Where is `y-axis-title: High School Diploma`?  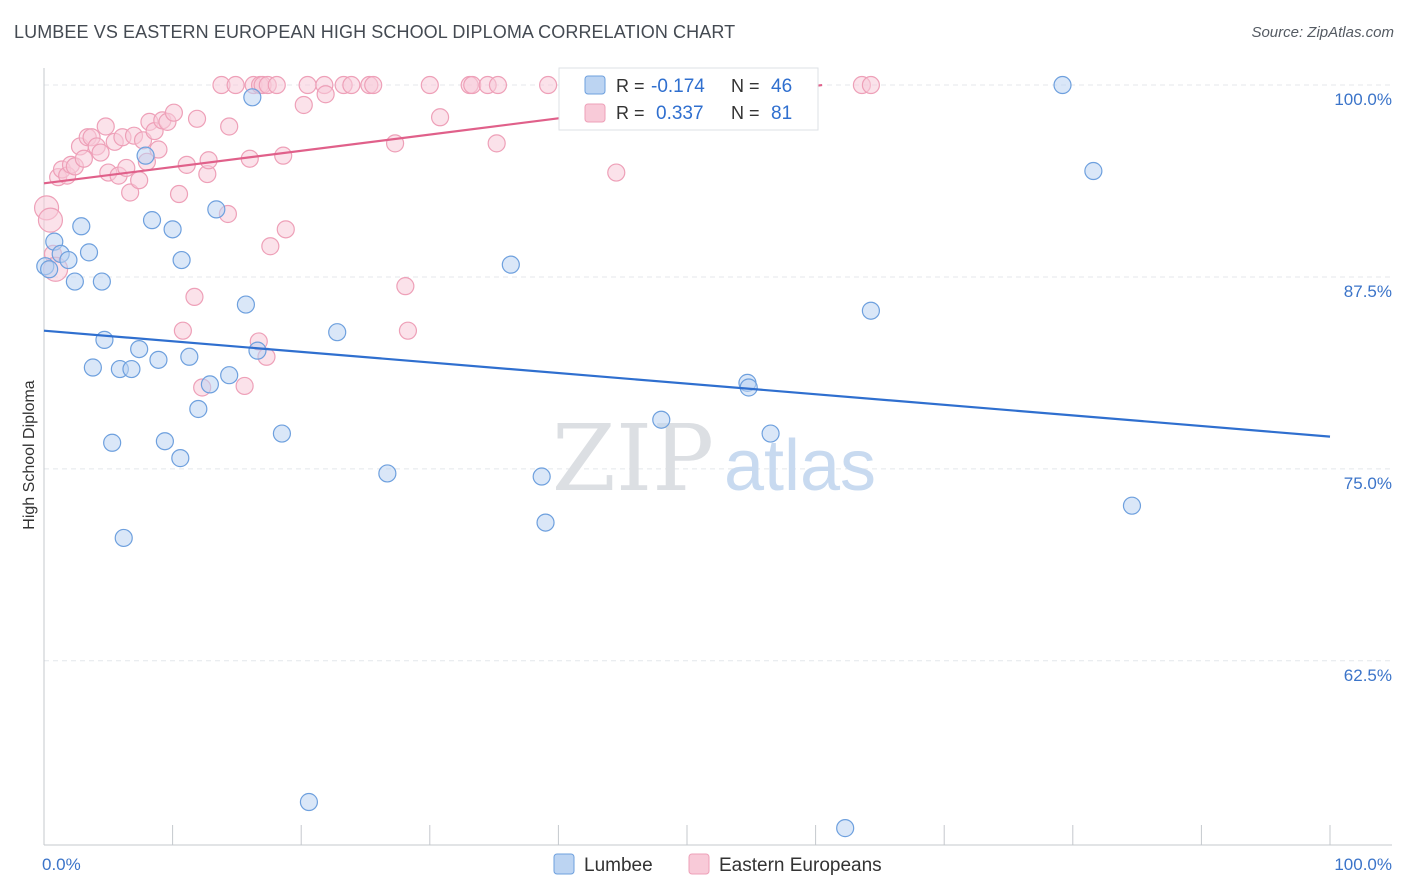 y-axis-title: High School Diploma is located at coordinates (29, 455).